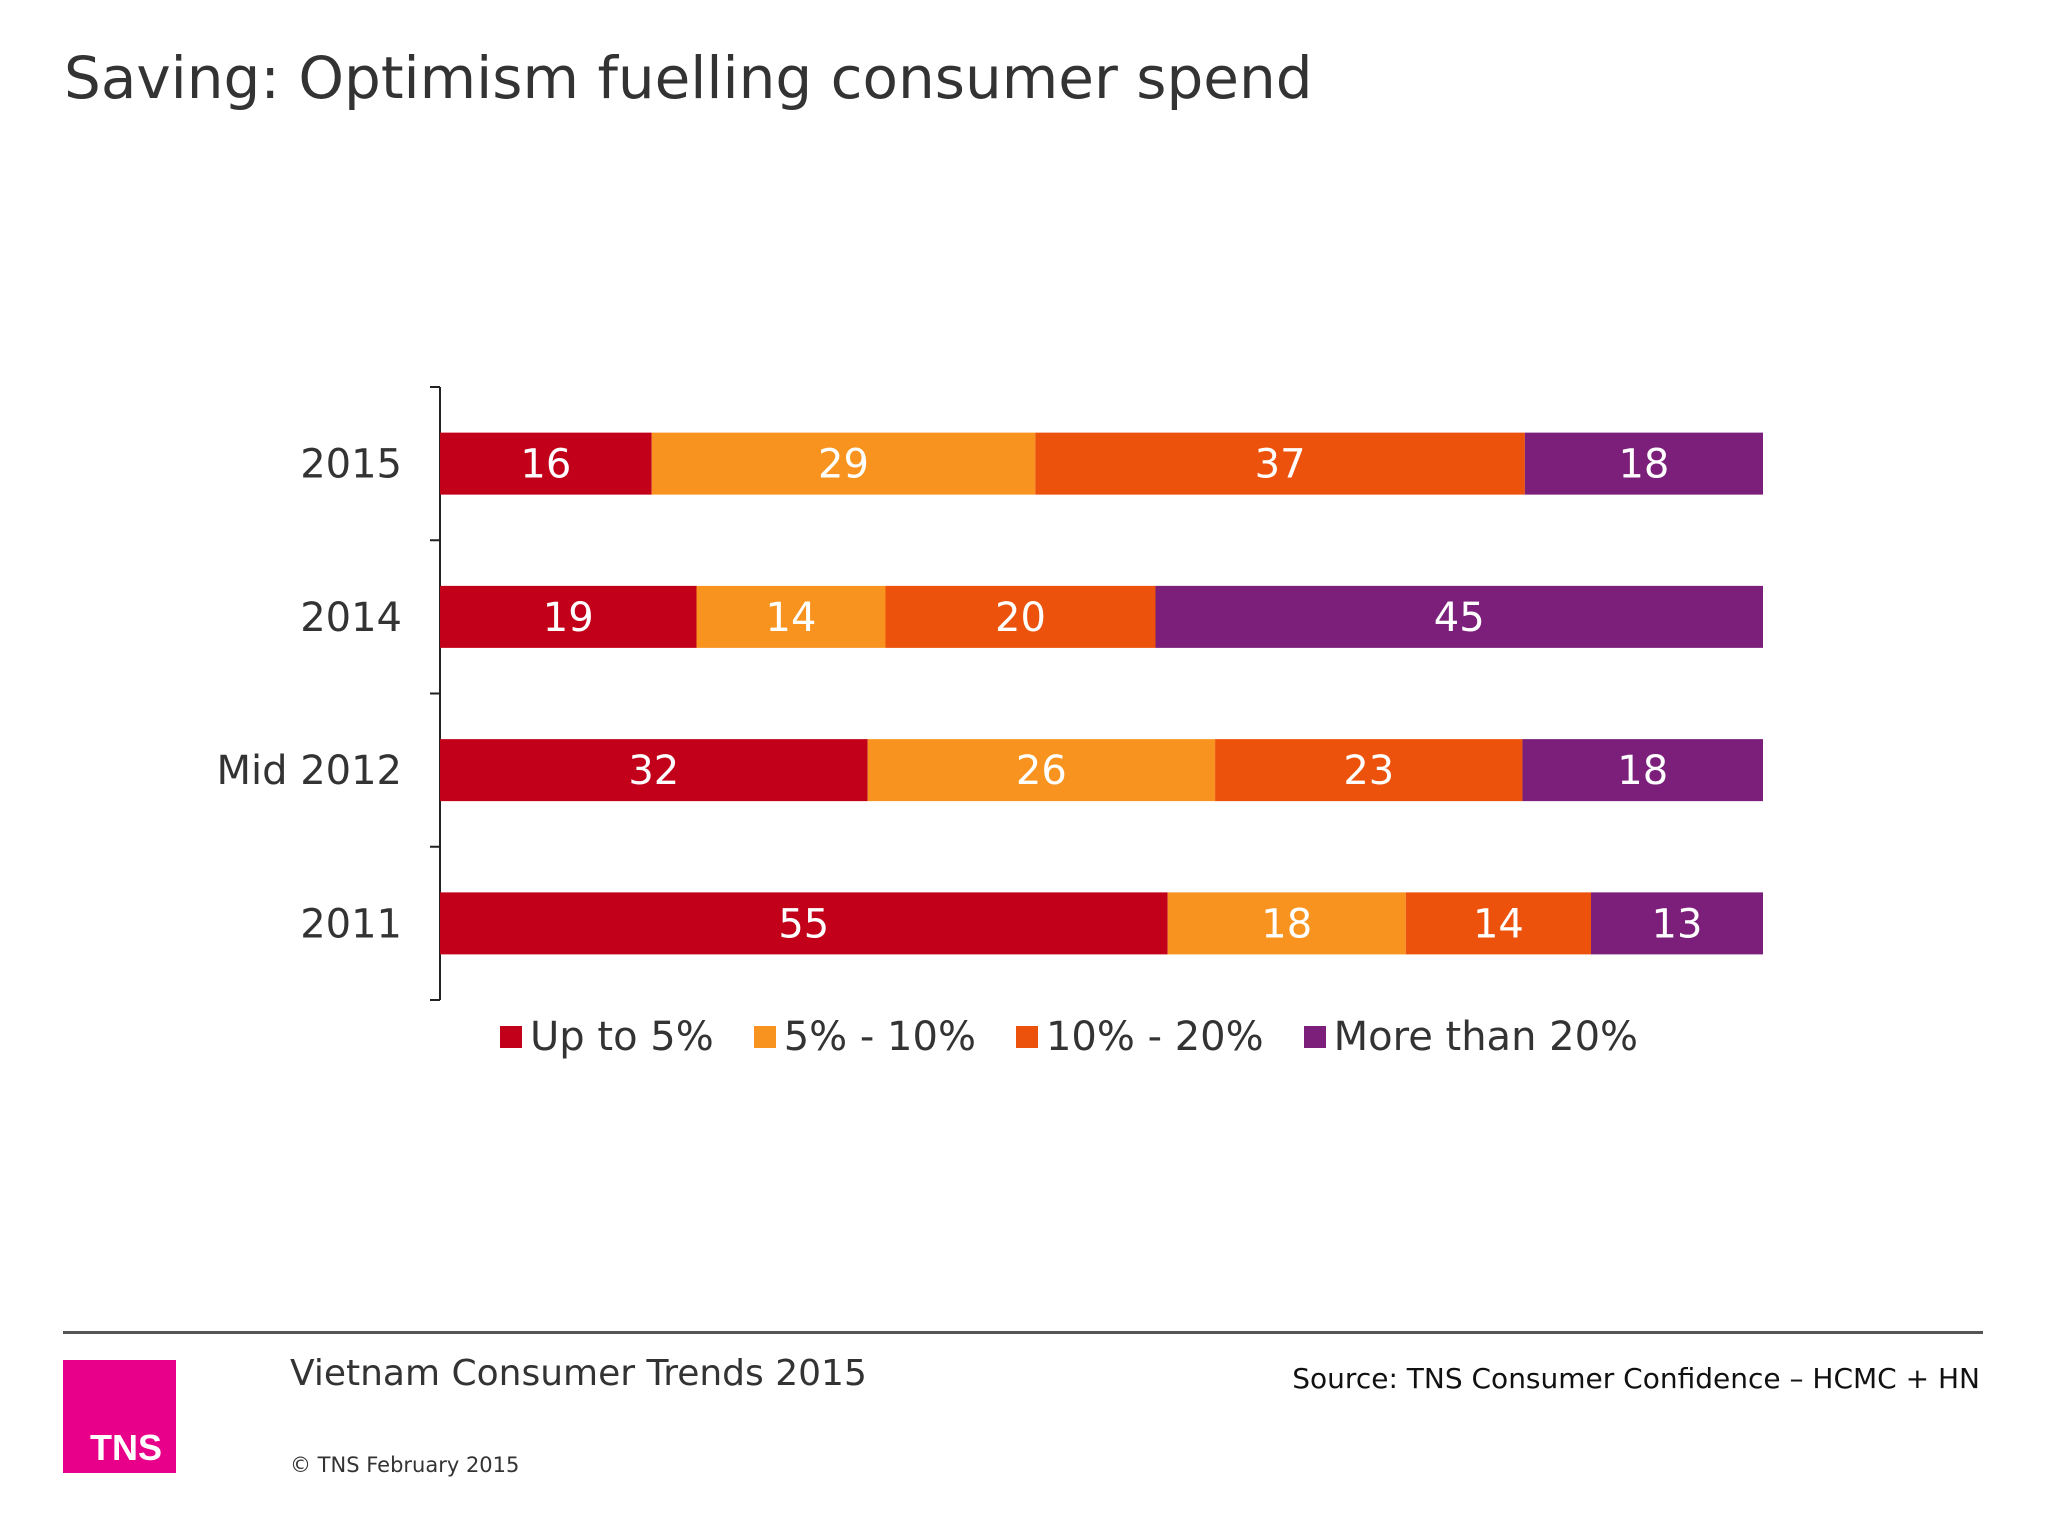 The width and height of the screenshot is (2048, 1536). I want to click on data-label: 55, so click(803, 924).